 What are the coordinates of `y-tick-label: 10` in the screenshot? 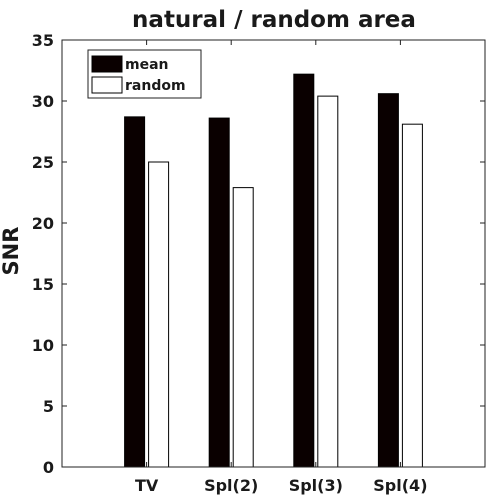 It's located at (43, 345).